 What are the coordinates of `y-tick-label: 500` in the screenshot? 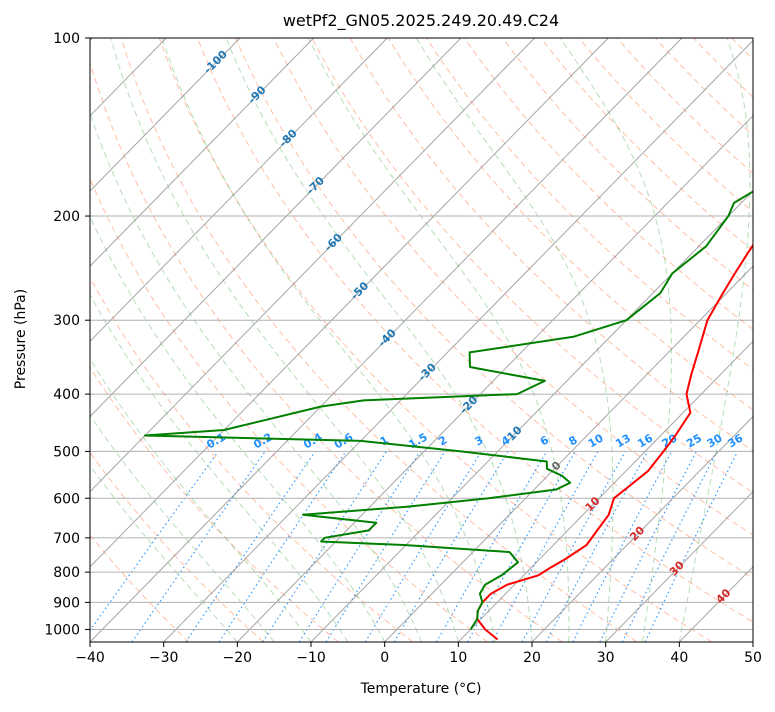 It's located at (66, 452).